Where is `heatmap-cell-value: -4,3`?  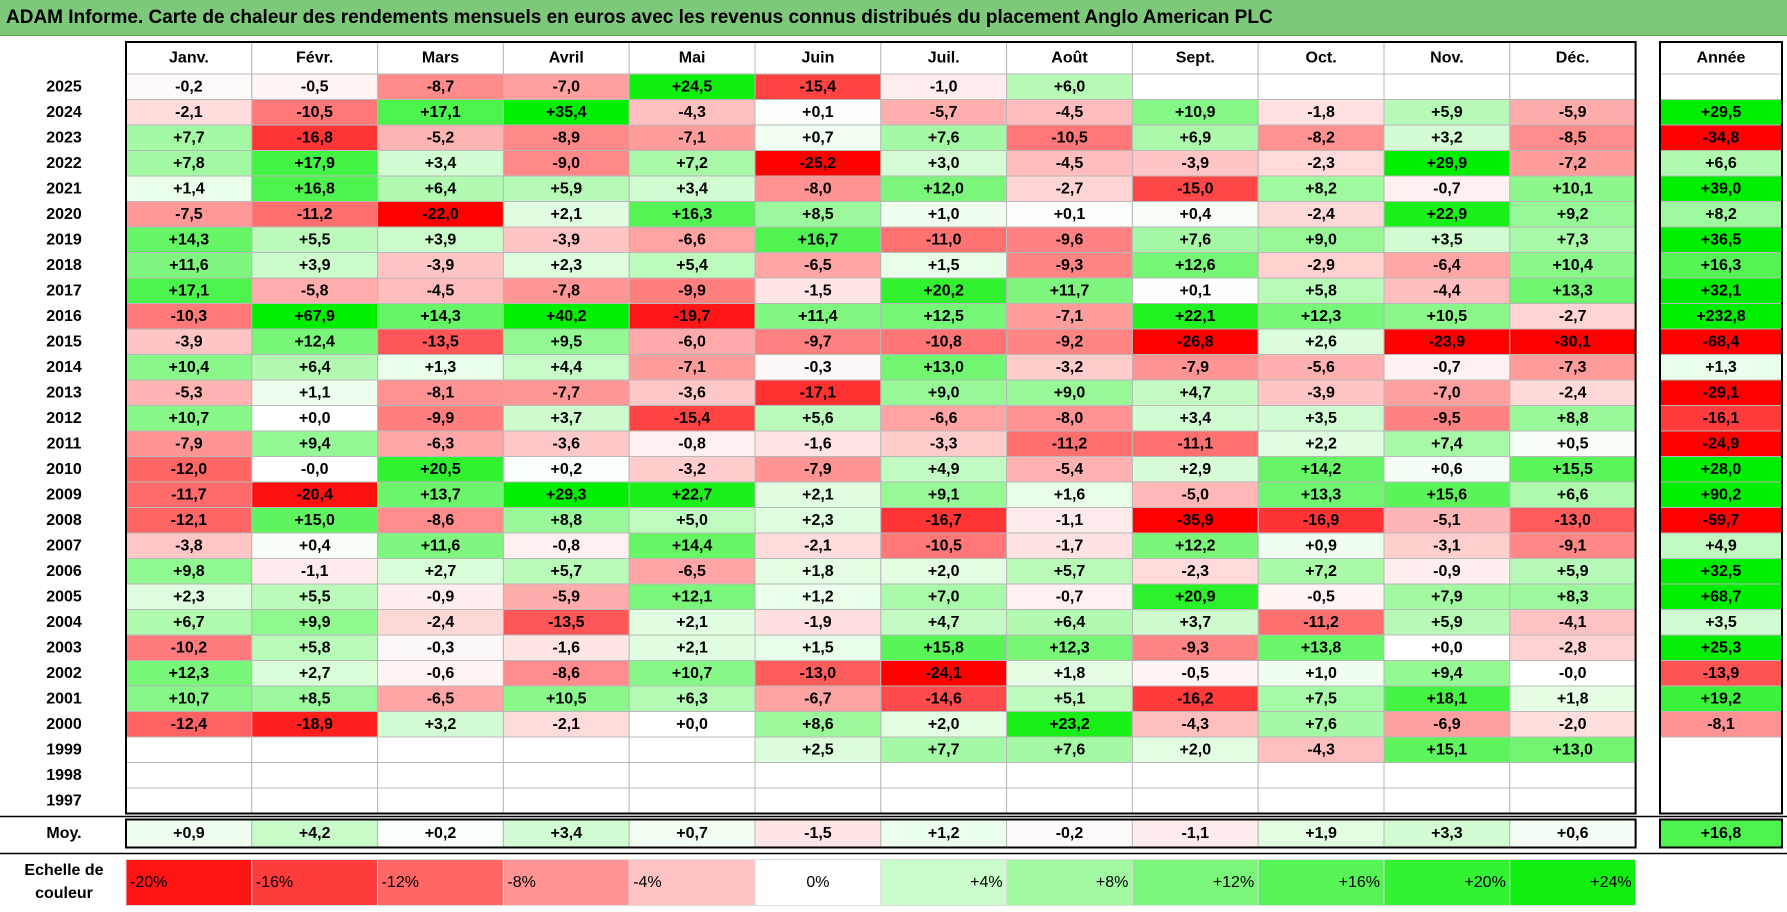 heatmap-cell-value: -4,3 is located at coordinates (1321, 749).